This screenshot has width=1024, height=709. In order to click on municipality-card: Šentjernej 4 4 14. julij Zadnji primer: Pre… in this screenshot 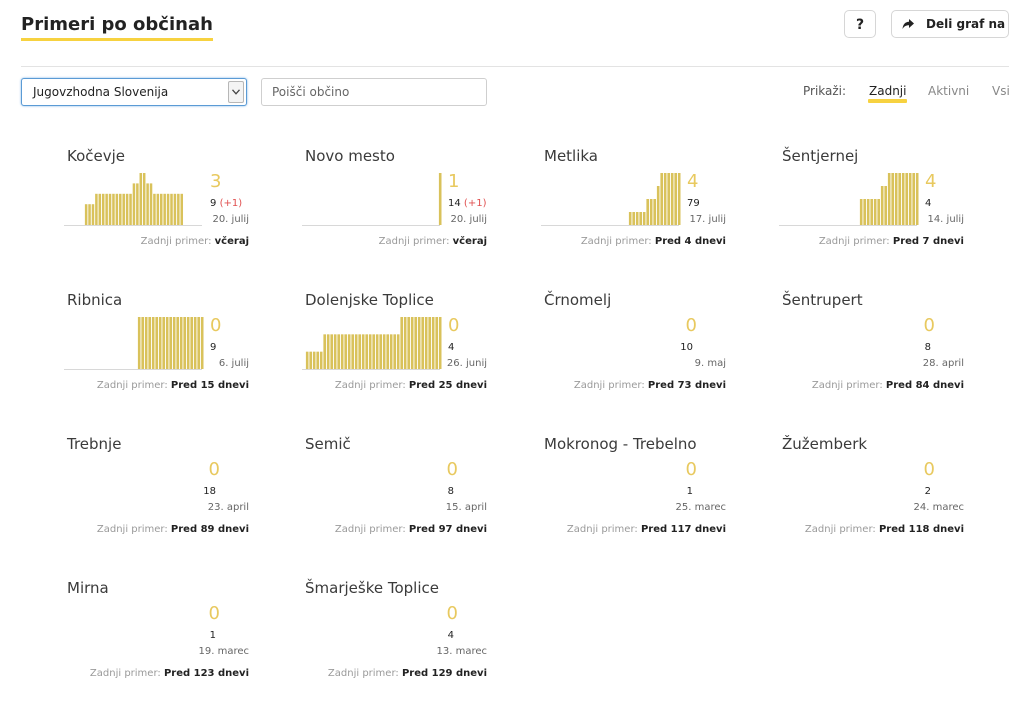, I will do `click(870, 204)`.